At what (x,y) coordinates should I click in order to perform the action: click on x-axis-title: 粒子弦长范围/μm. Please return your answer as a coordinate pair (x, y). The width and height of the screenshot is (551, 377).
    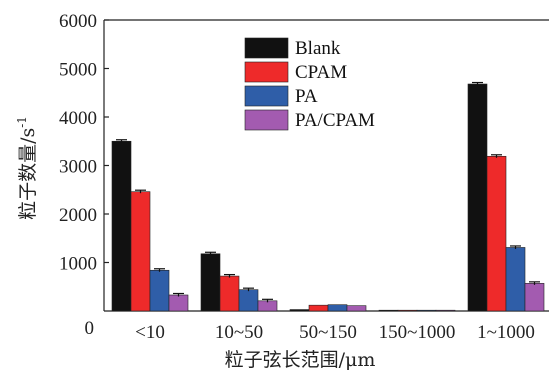
    Looking at the image, I should click on (300, 360).